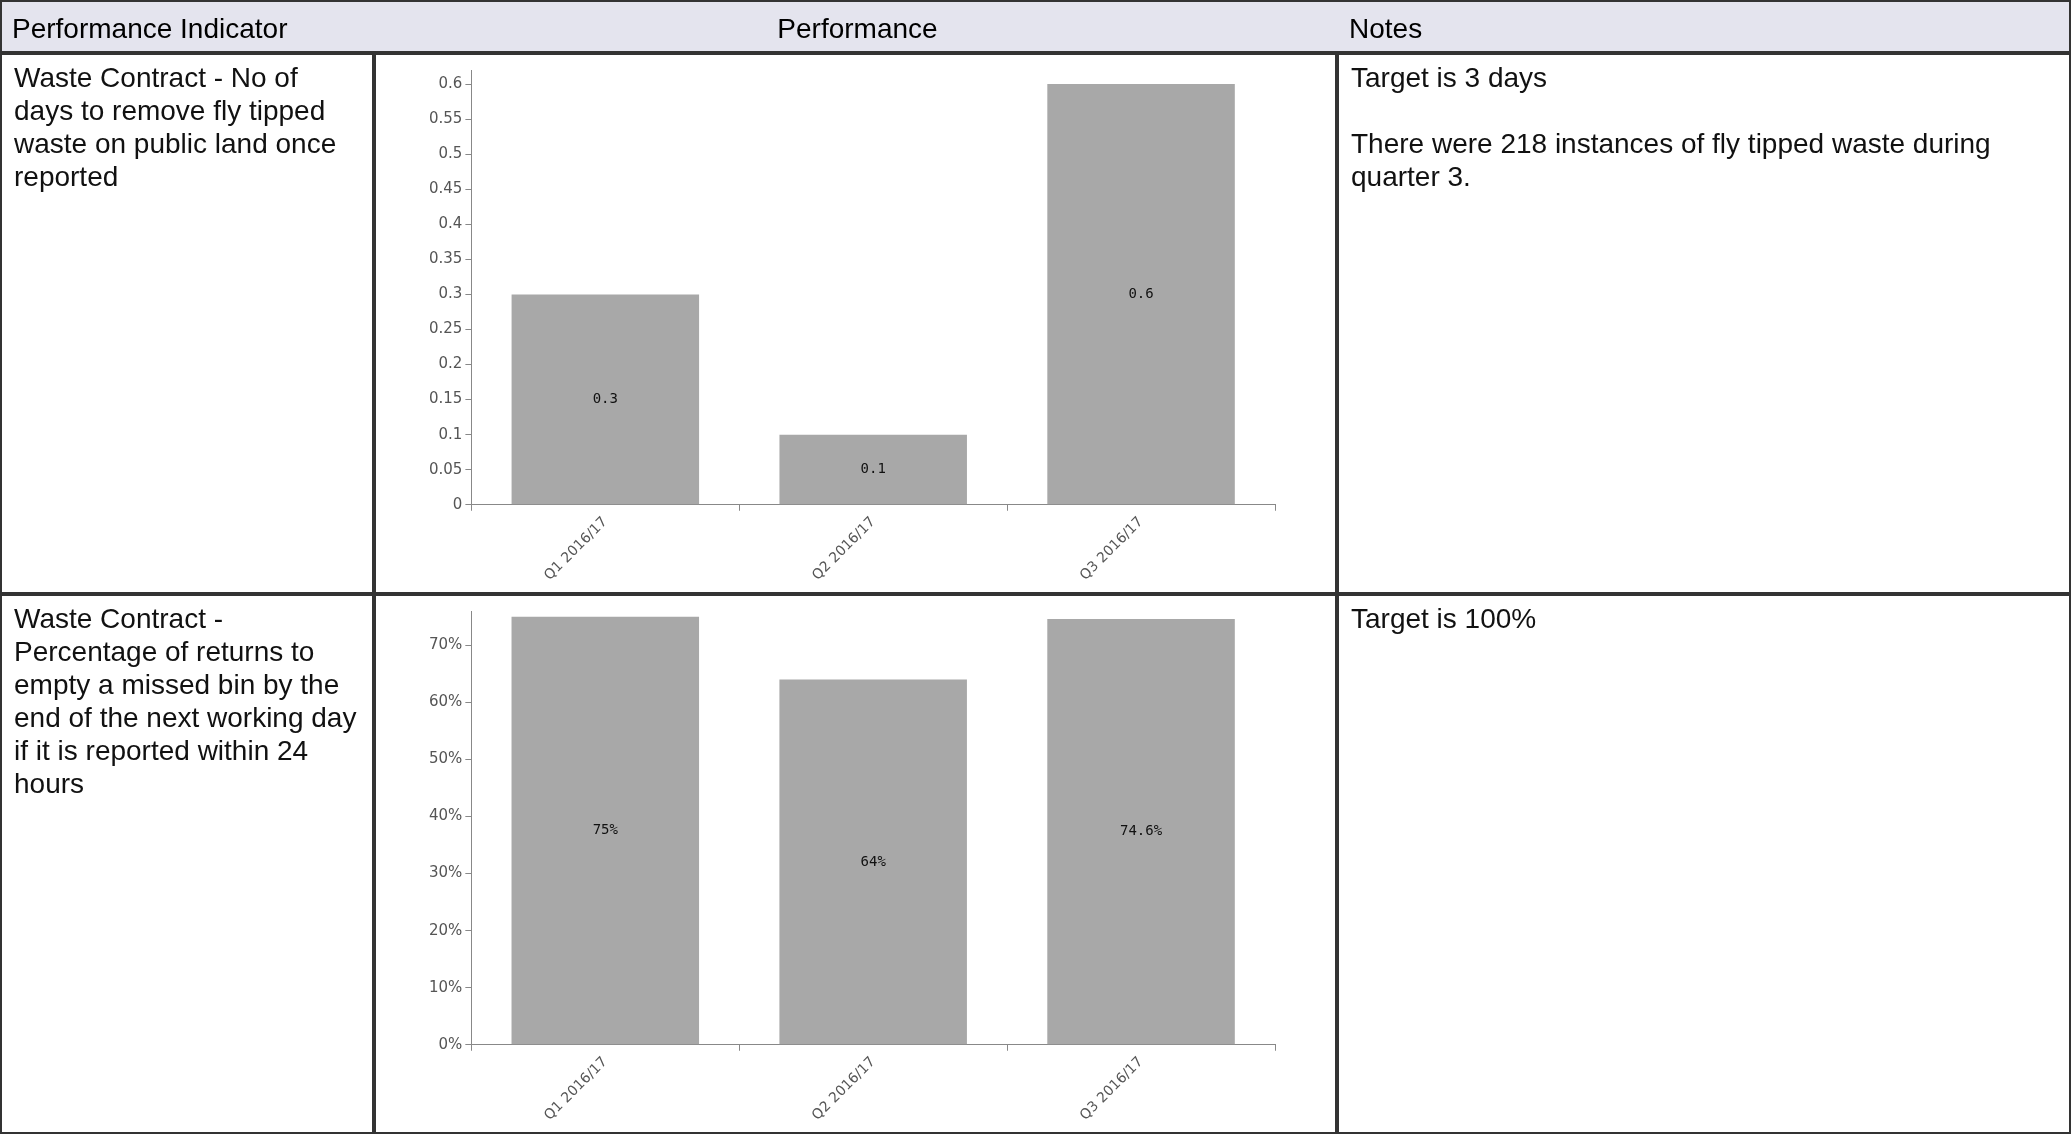  I want to click on y-tick-label: 0.45, so click(445, 188).